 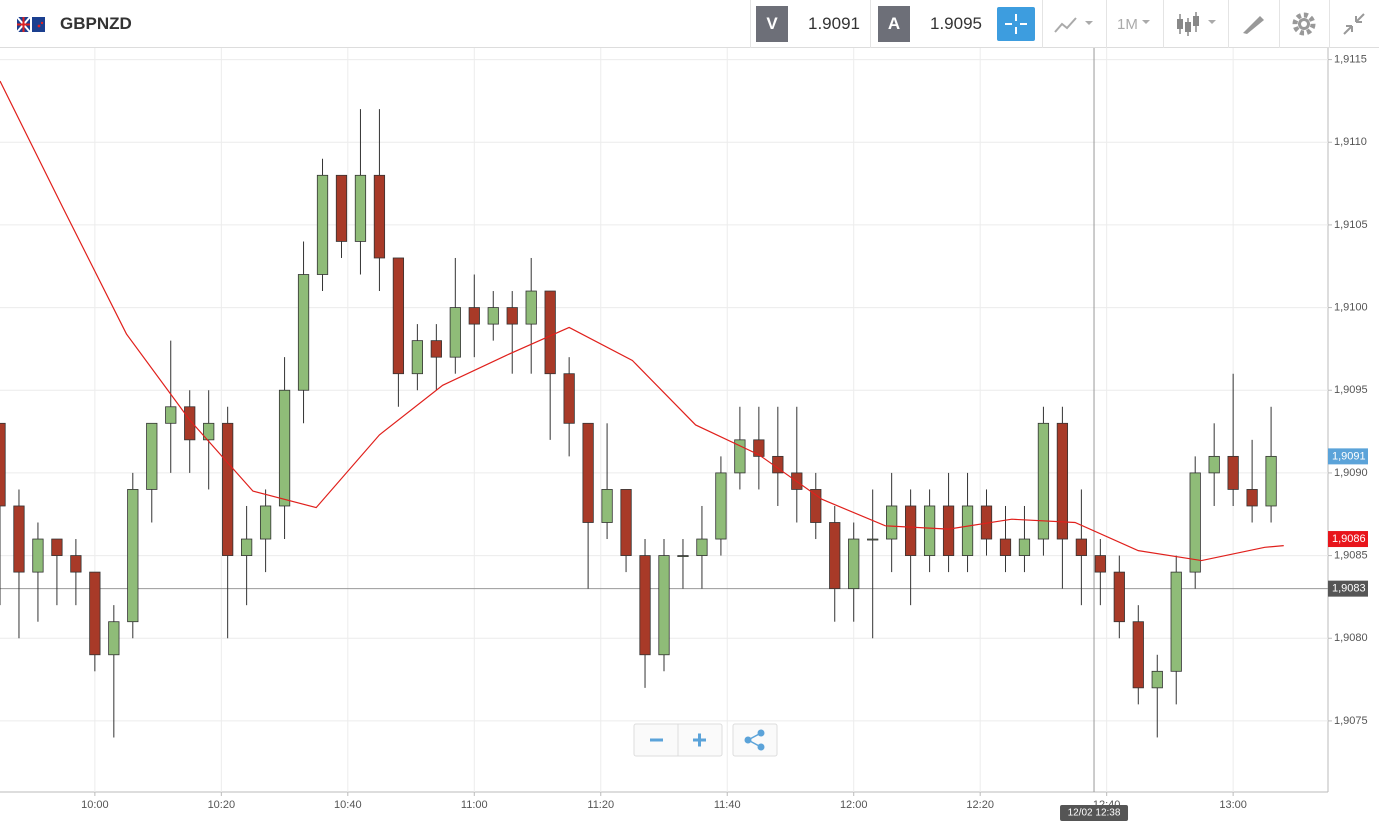 I want to click on x-tick-label: 10:40, so click(x=348, y=805).